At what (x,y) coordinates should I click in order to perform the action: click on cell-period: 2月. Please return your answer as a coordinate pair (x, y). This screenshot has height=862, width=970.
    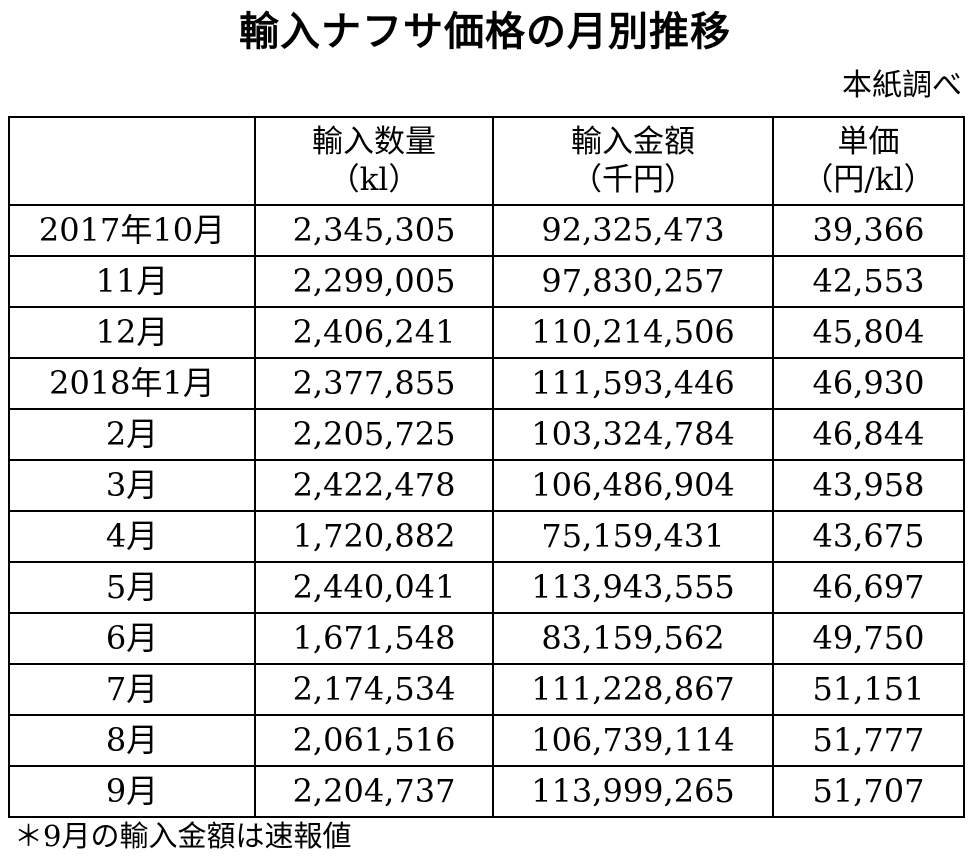
    Looking at the image, I should click on (132, 434).